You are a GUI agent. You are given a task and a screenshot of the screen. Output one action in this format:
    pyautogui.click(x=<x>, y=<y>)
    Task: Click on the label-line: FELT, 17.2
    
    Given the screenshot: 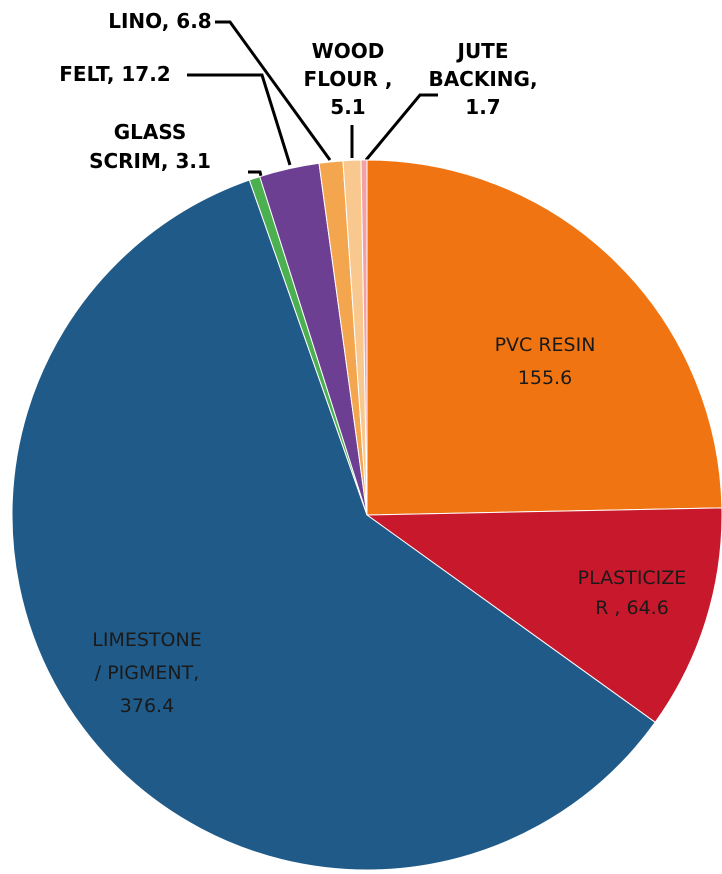 What is the action you would take?
    pyautogui.click(x=114, y=74)
    